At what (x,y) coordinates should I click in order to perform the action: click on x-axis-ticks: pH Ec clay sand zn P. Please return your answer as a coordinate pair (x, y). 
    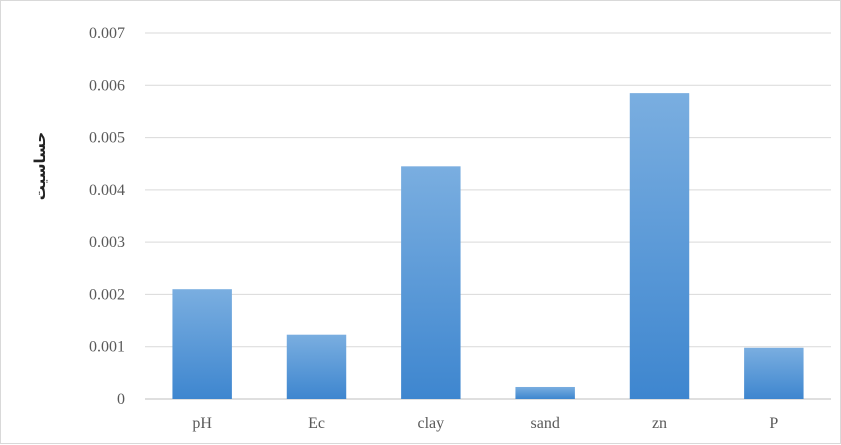
    Looking at the image, I should click on (485, 423).